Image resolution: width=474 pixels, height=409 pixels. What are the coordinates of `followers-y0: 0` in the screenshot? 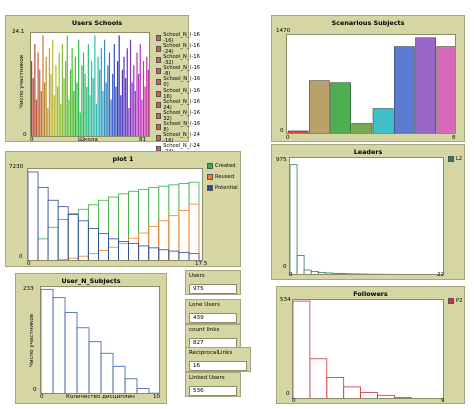 It's located at (288, 394).